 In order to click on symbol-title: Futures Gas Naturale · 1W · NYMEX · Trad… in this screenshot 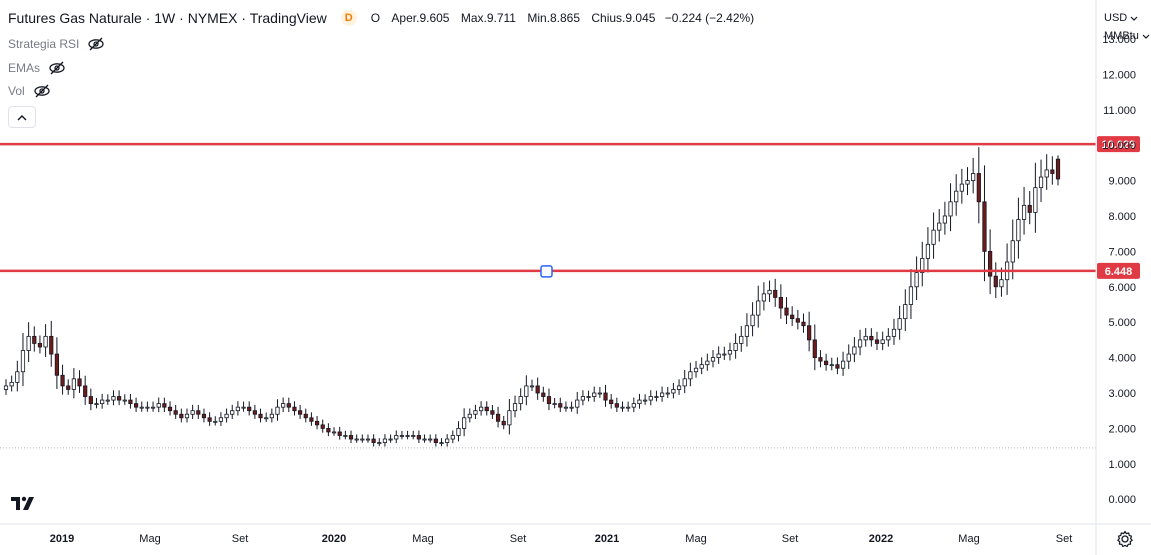, I will do `click(167, 18)`.